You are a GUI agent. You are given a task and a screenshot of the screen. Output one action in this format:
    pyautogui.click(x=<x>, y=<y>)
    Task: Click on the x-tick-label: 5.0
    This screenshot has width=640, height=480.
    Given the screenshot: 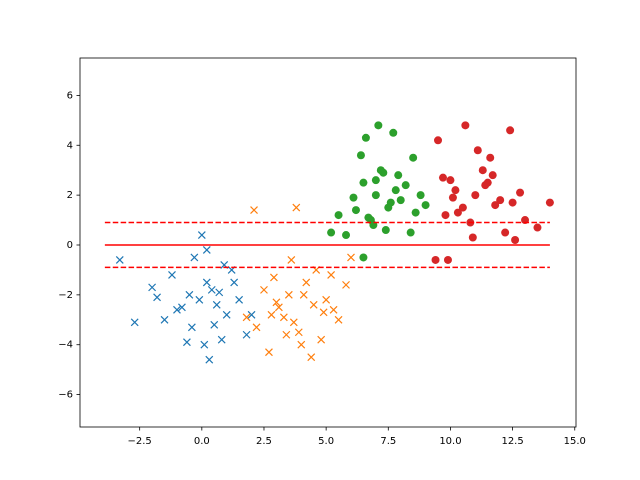 What is the action you would take?
    pyautogui.click(x=326, y=441)
    